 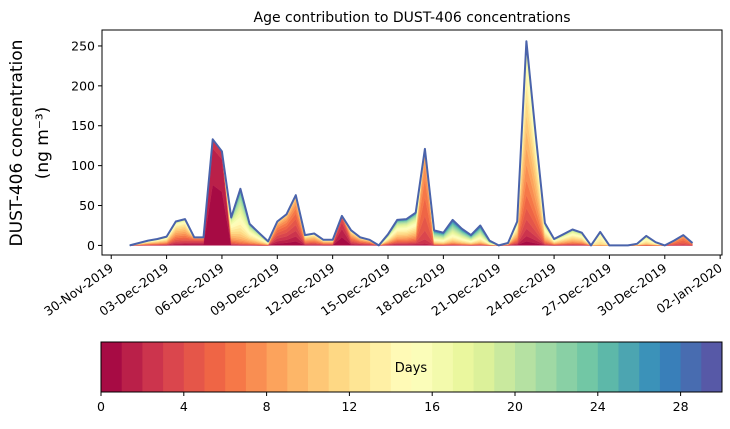 I want to click on y-tick-label: 200, so click(x=83, y=85).